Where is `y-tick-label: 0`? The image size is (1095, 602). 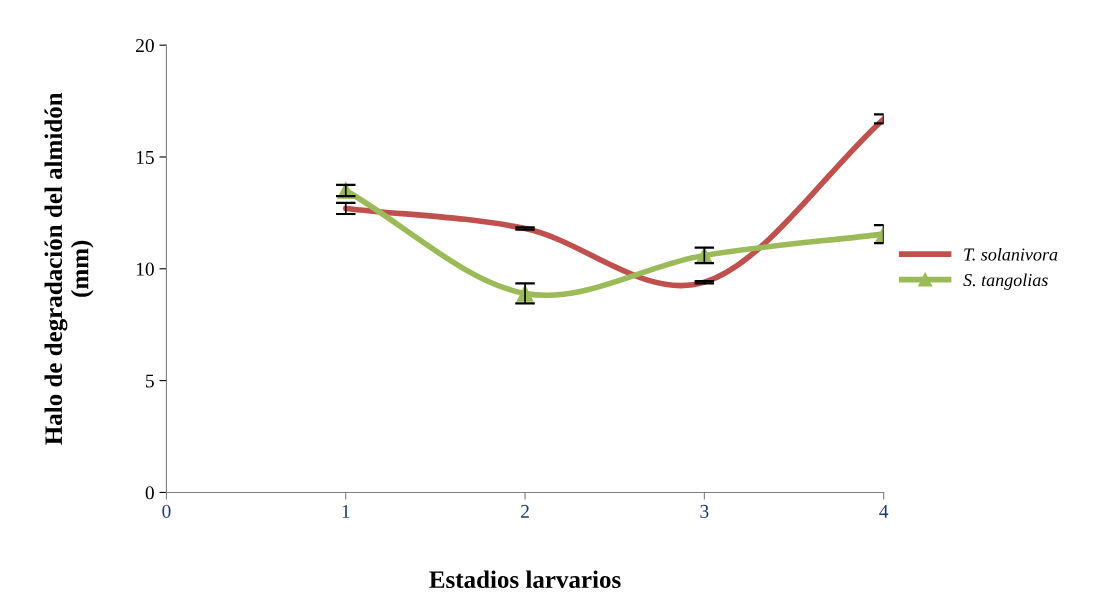 y-tick-label: 0 is located at coordinates (149, 493).